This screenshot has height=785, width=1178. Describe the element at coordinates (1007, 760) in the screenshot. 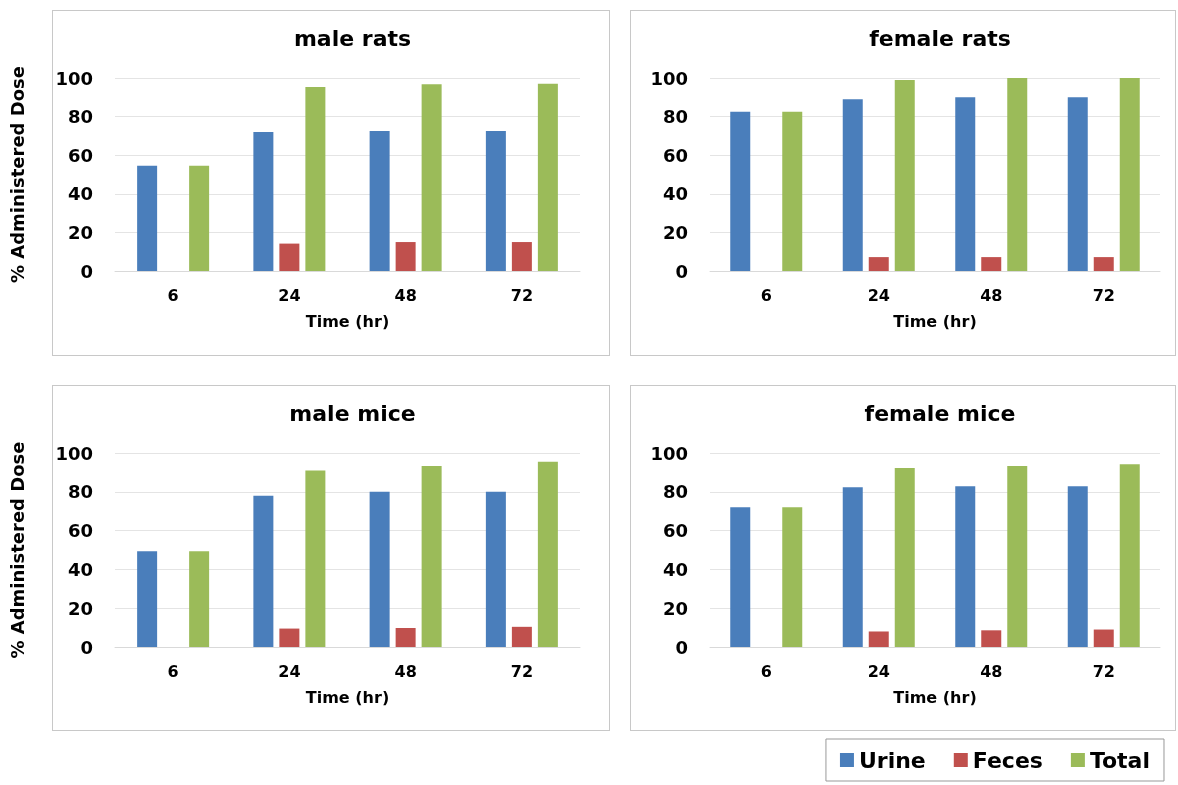

I see `legend-label: Feces` at that location.